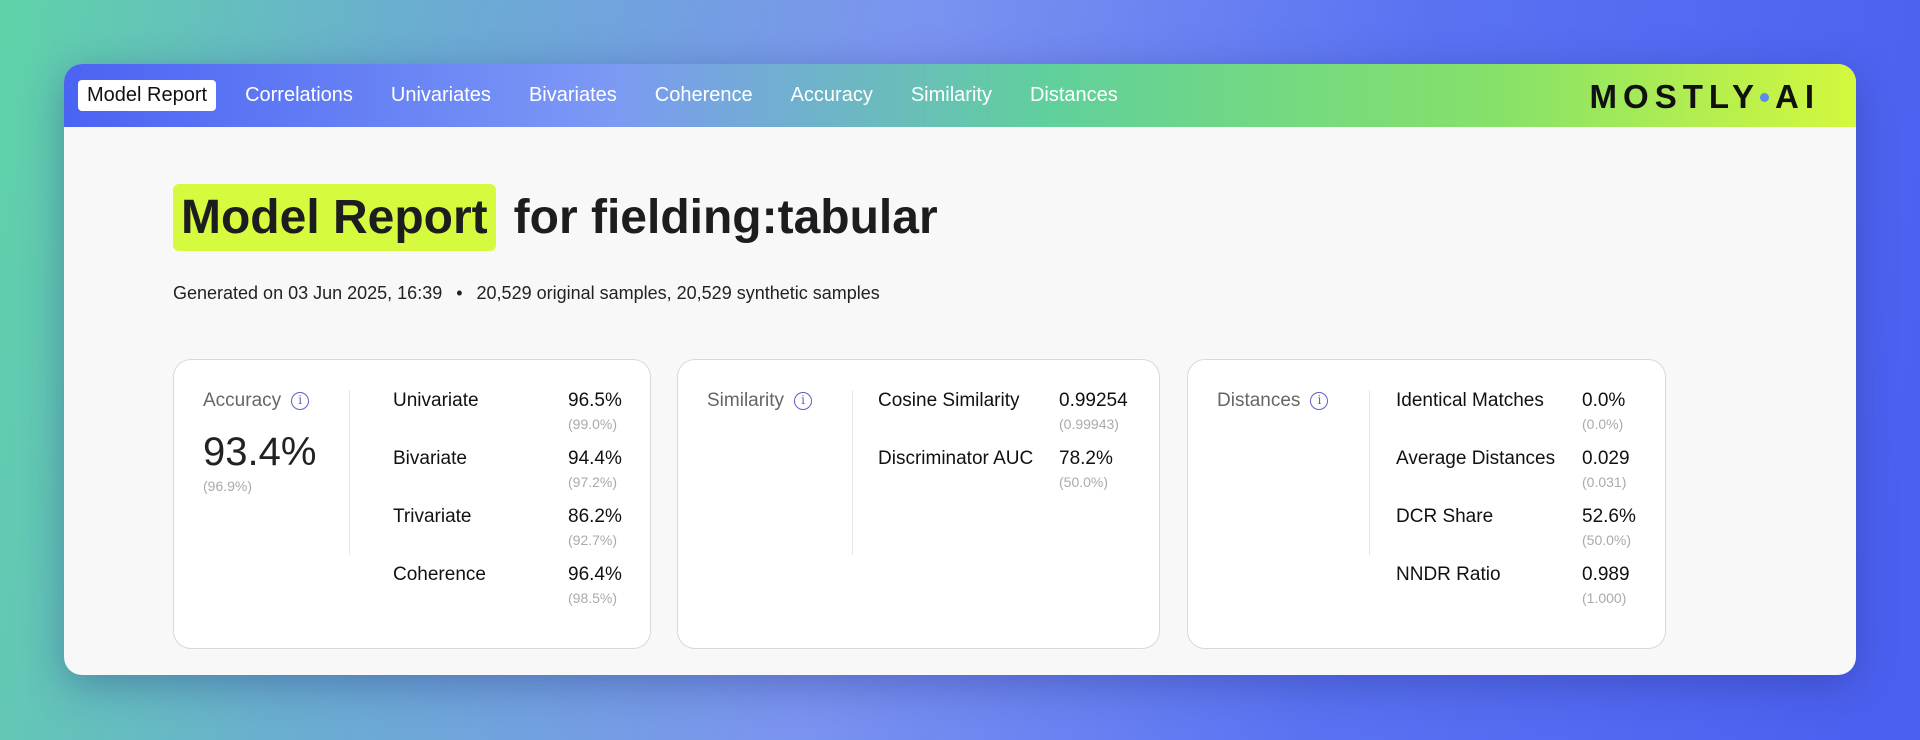  Describe the element at coordinates (595, 458) in the screenshot. I see `metric-value: 94.4%` at that location.